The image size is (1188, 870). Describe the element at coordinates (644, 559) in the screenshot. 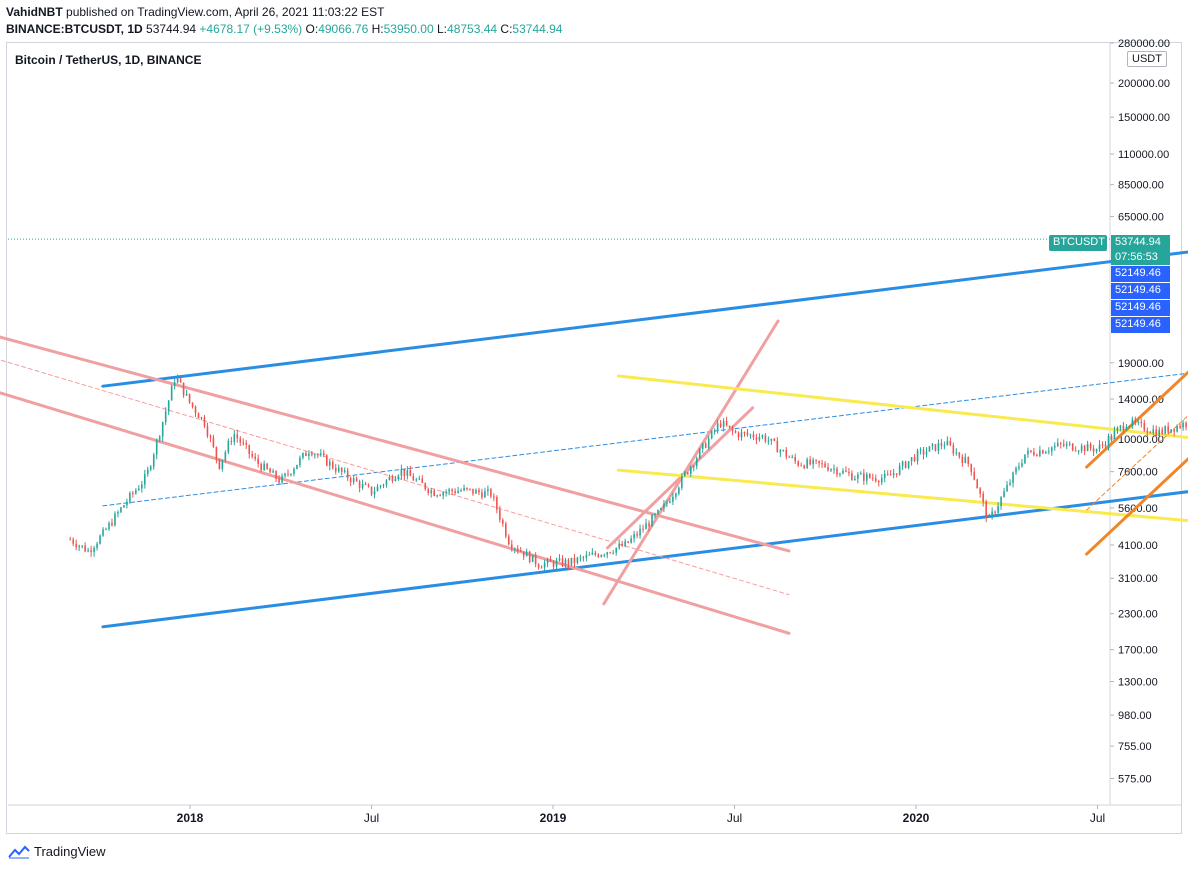

I see `blue-lower-trendline` at that location.